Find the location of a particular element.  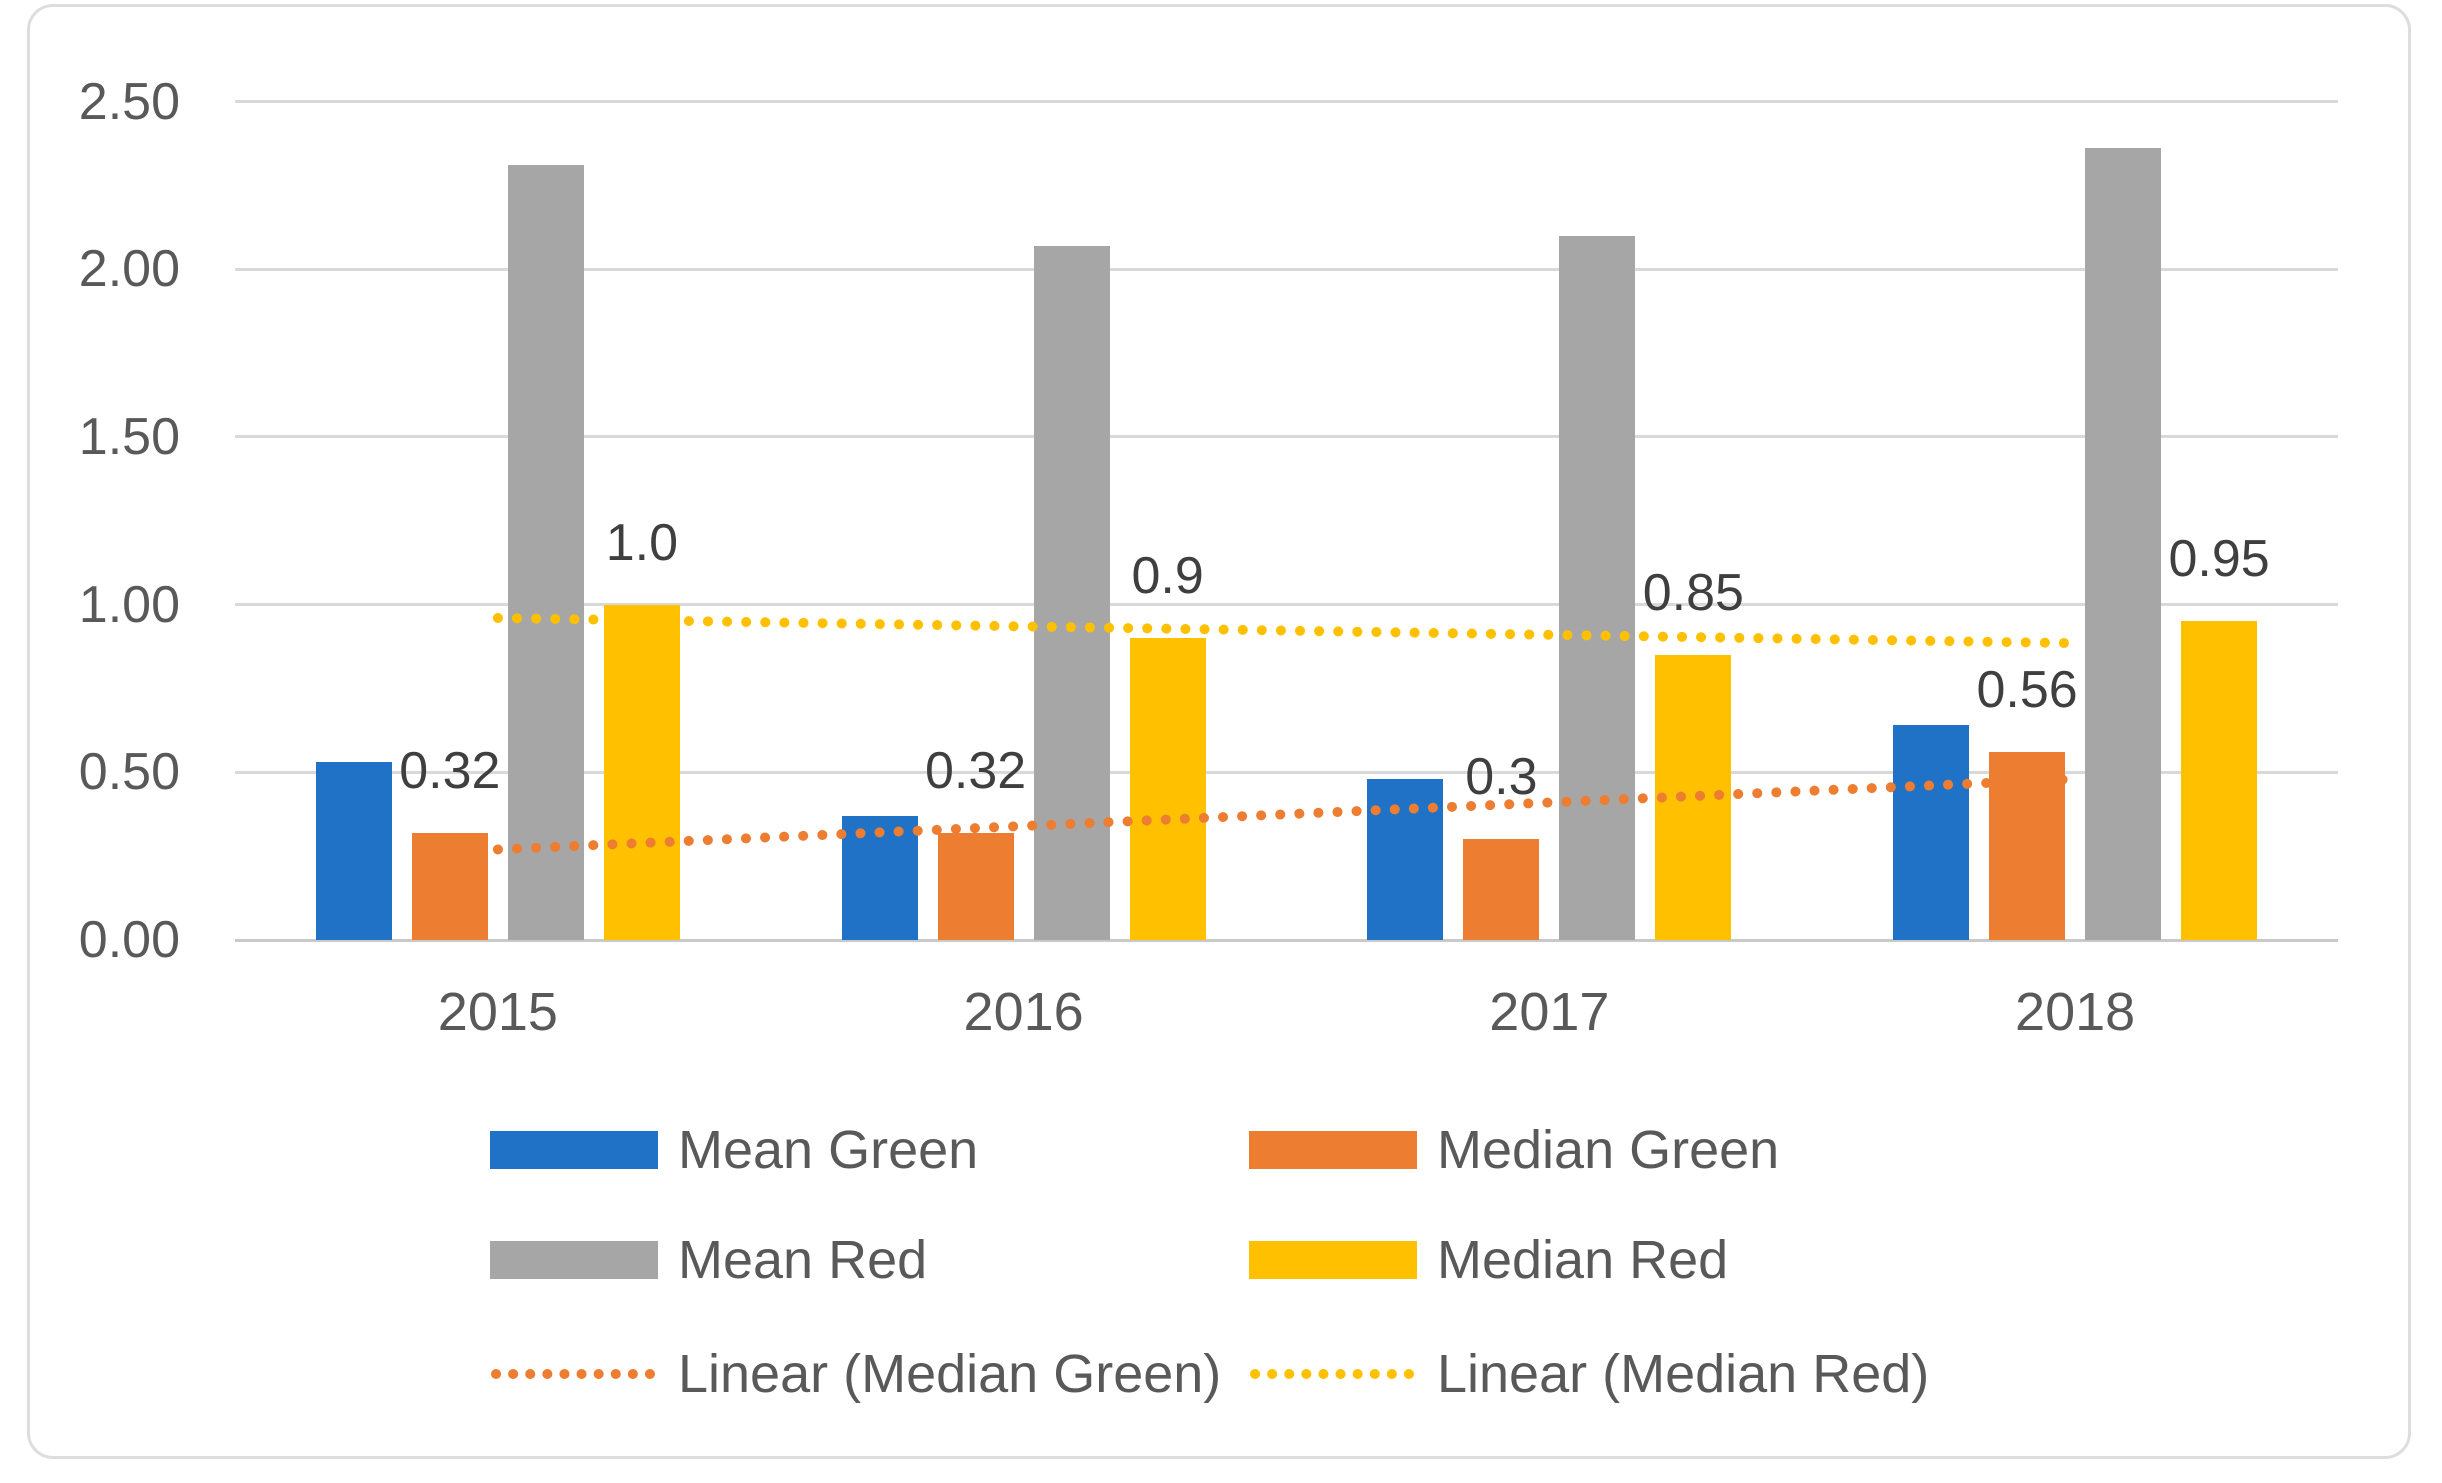

legend-dotted-marker-linear-median-red is located at coordinates (1333, 1374).